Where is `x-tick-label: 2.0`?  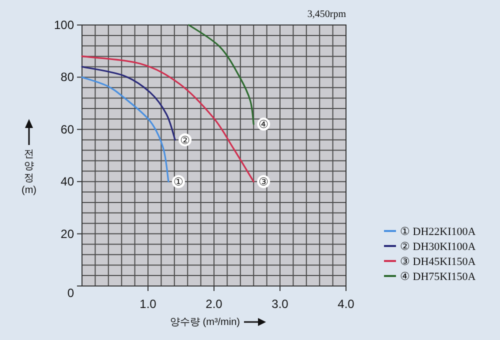 x-tick-label: 2.0 is located at coordinates (214, 304).